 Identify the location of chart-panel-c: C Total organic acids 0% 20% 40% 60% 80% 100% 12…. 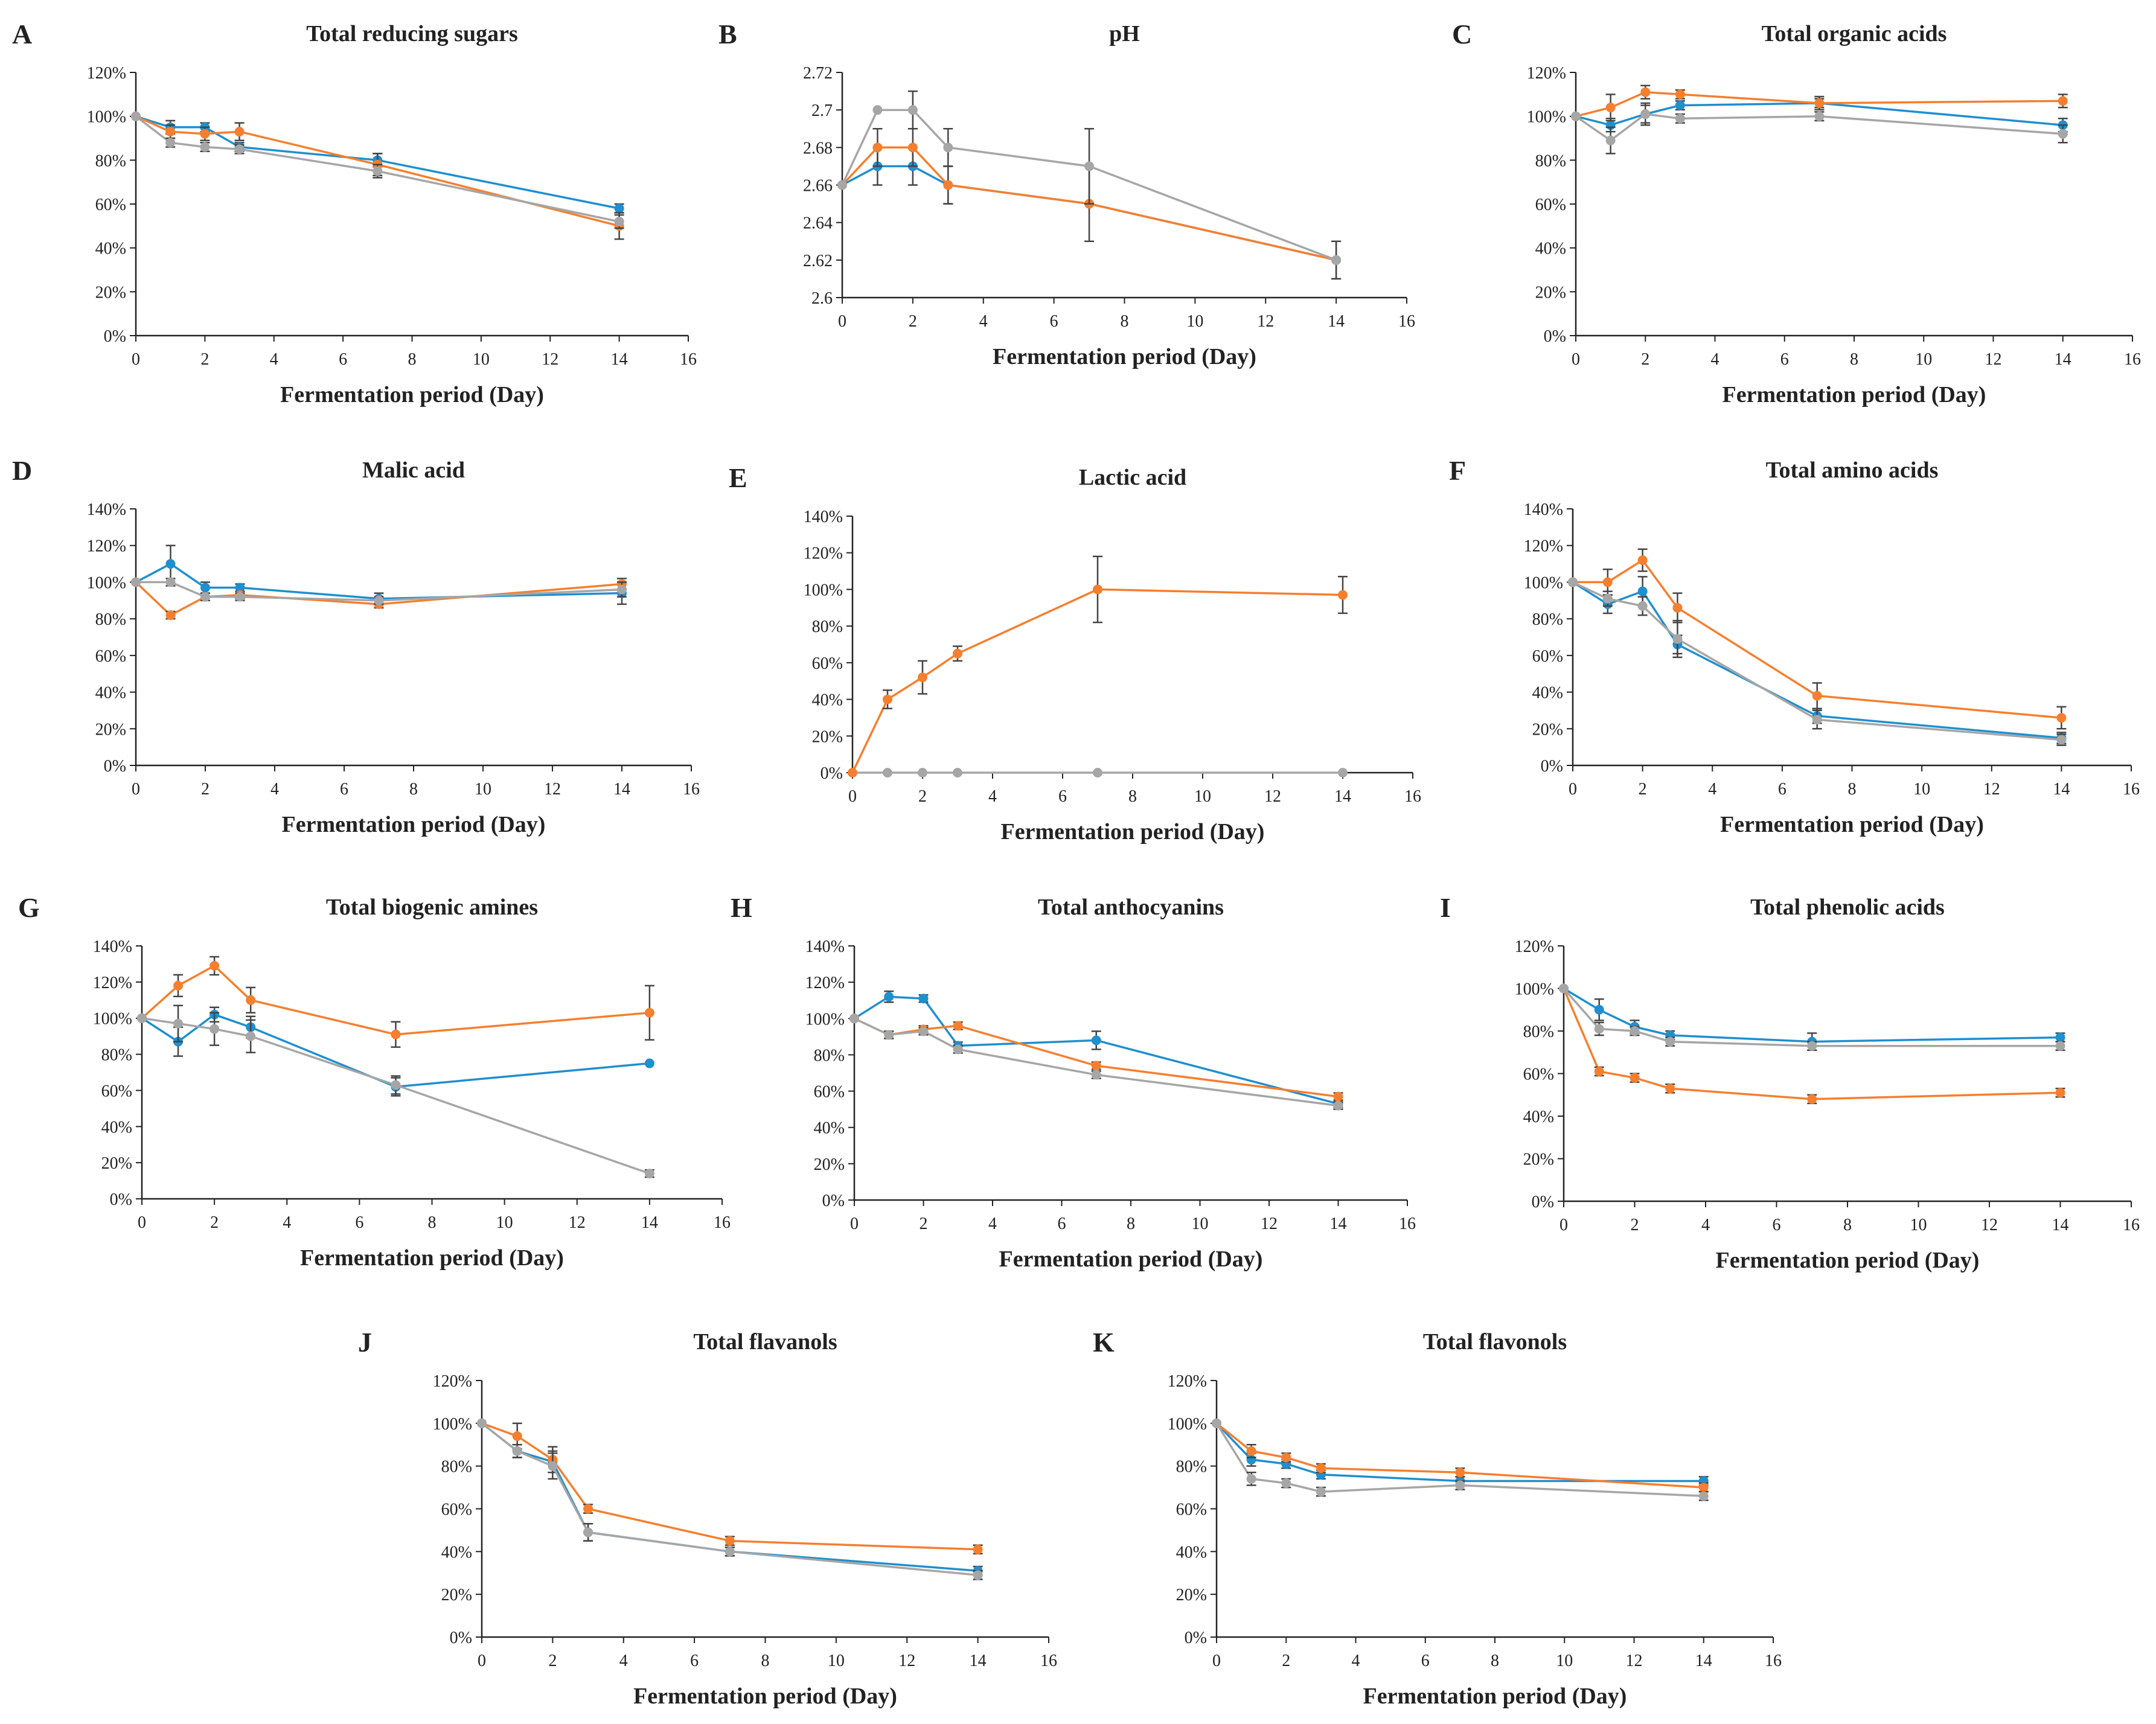
(1796, 213).